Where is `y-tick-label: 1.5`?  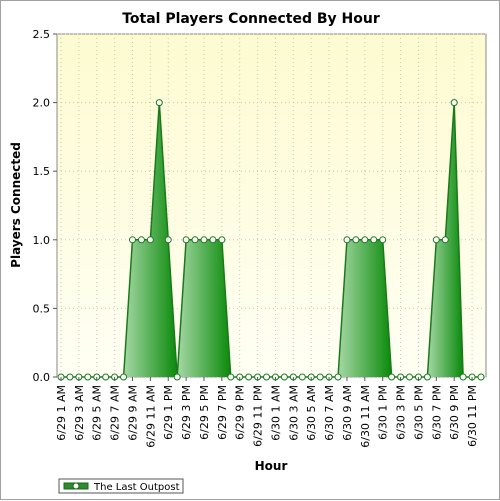 y-tick-label: 1.5 is located at coordinates (42, 171).